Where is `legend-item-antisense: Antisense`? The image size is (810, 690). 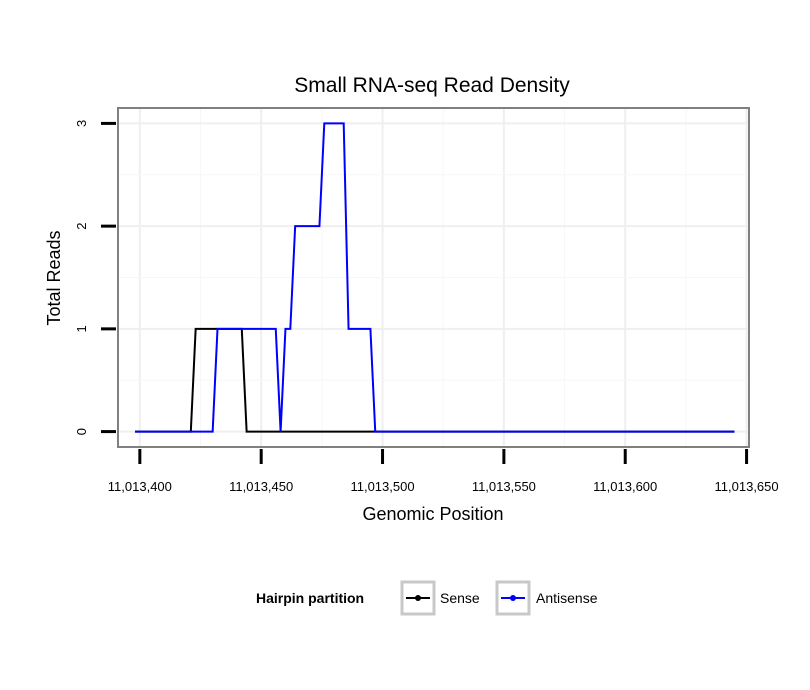
legend-item-antisense: Antisense is located at coordinates (547, 598).